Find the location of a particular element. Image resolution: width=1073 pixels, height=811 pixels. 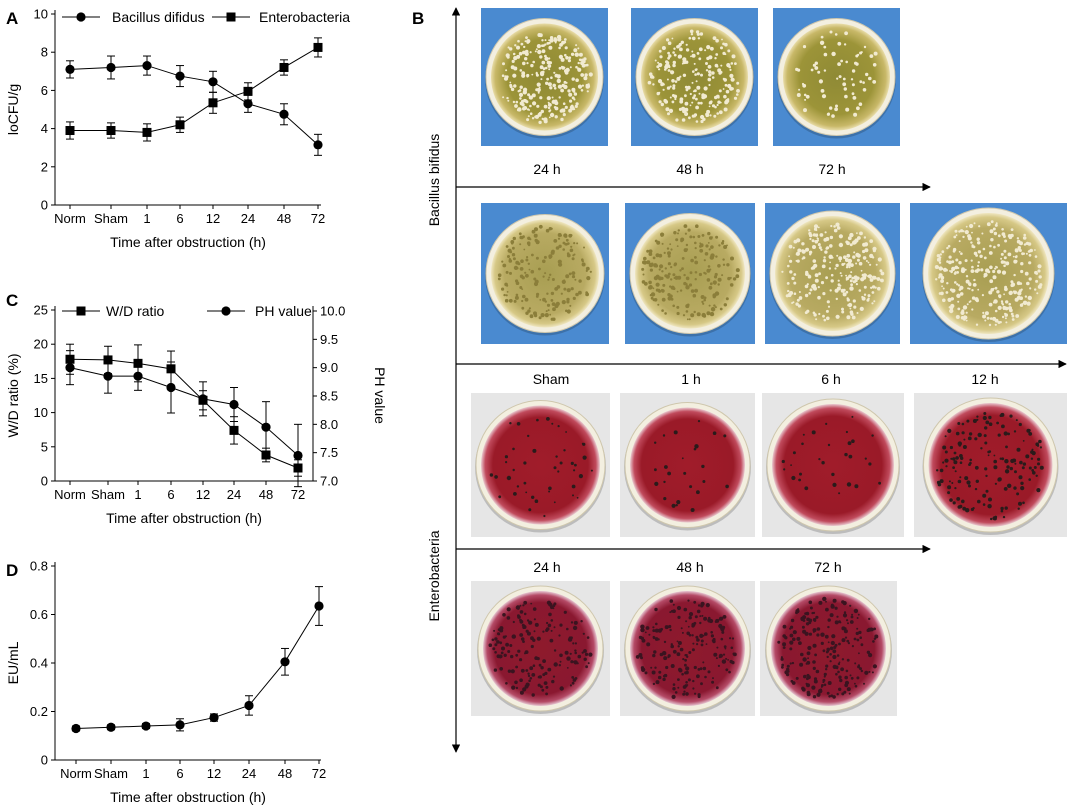

plate-bifidus-sham is located at coordinates (694, 77).